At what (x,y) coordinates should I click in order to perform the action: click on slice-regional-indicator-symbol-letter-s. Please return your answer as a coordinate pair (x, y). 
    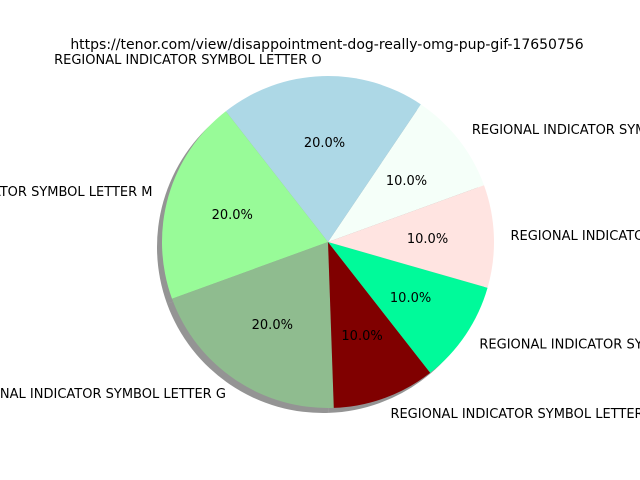
    Looking at the image, I should click on (406, 173).